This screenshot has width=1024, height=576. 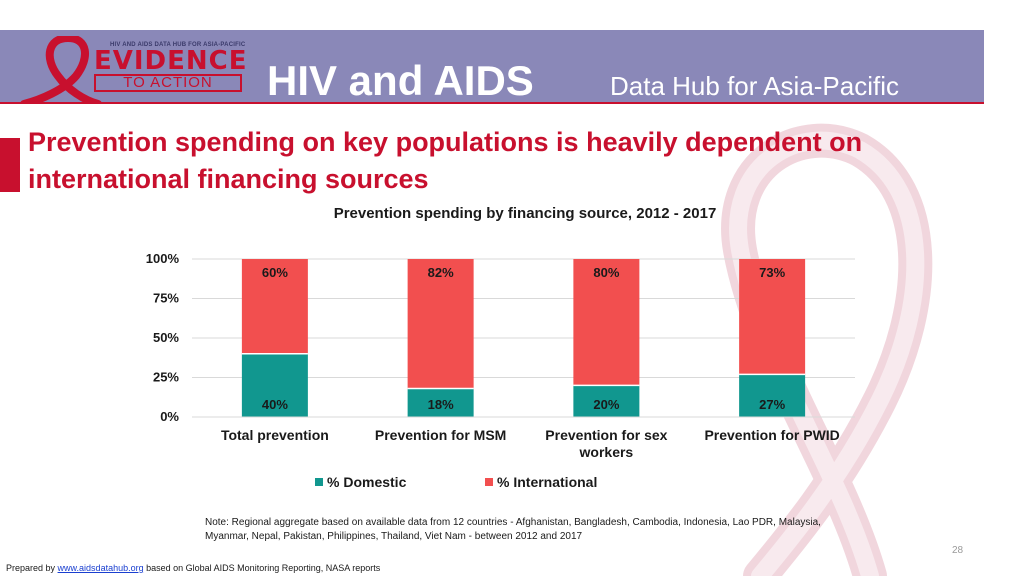 What do you see at coordinates (168, 83) in the screenshot?
I see `logo-to-action: TO ACTION` at bounding box center [168, 83].